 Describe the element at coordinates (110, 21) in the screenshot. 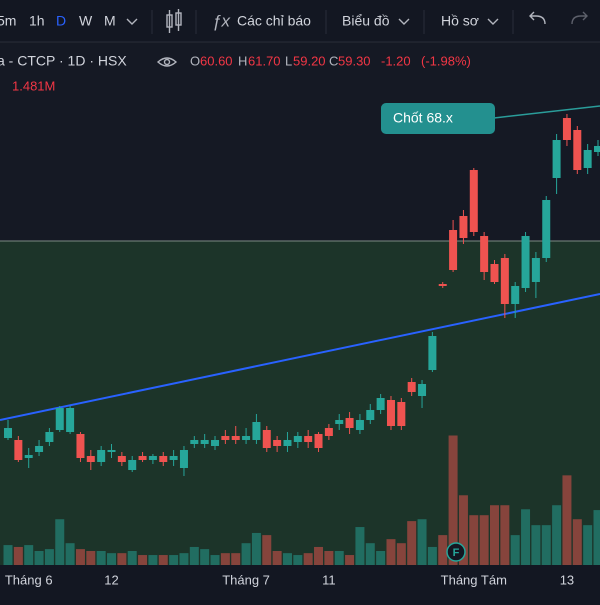

I see `interval-button: M` at that location.